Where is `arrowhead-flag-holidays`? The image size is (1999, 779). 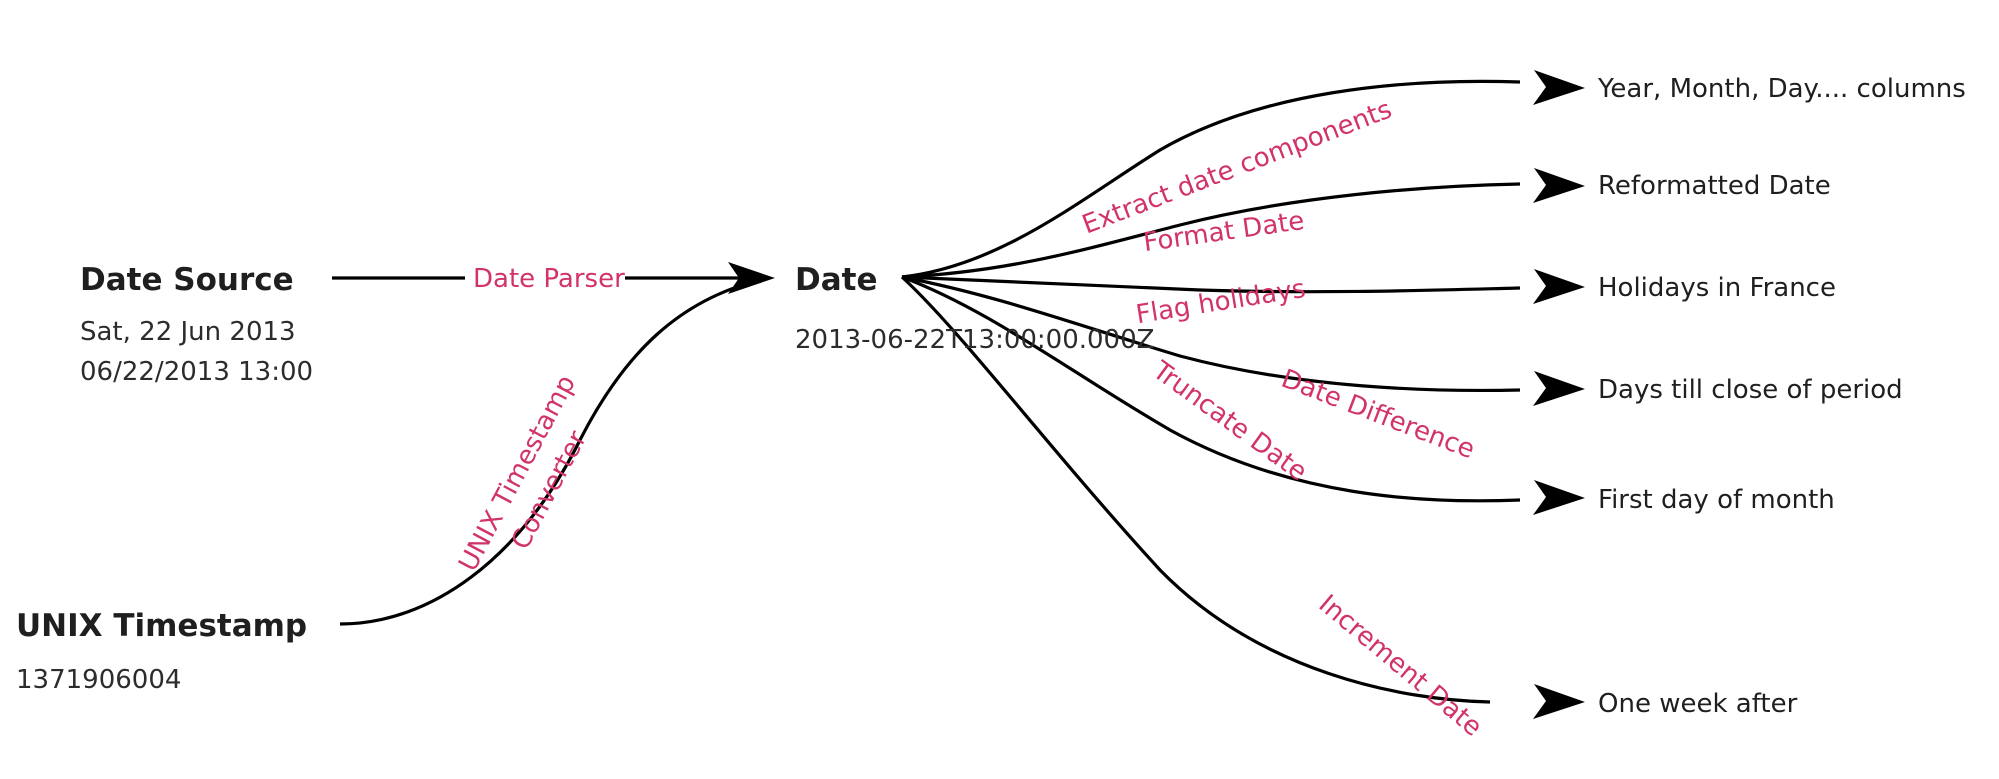
arrowhead-flag-holidays is located at coordinates (1559, 286).